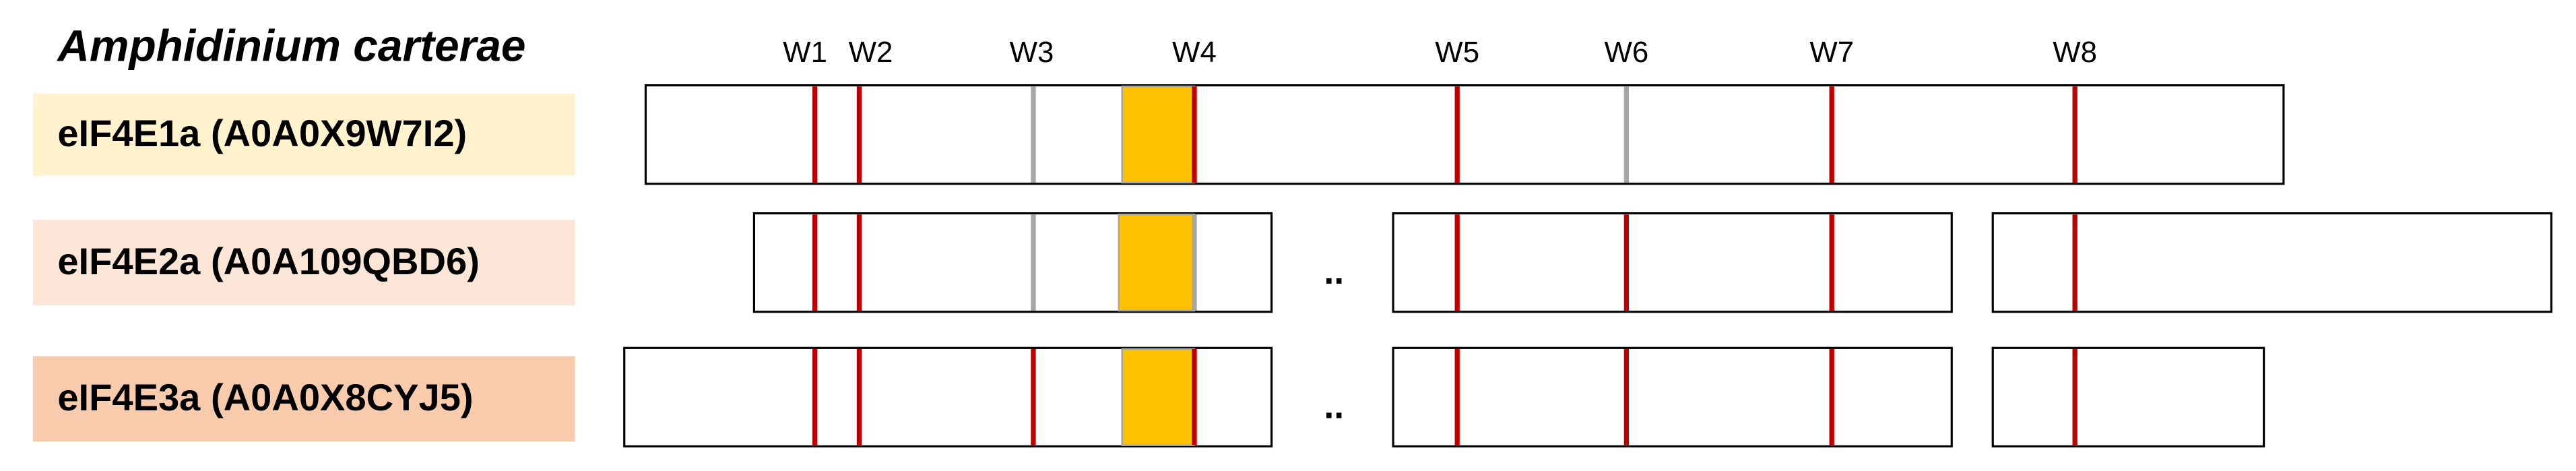  Describe the element at coordinates (262, 133) in the screenshot. I see `row-label: eIF4E1a (A0A0X9W7I2)` at that location.